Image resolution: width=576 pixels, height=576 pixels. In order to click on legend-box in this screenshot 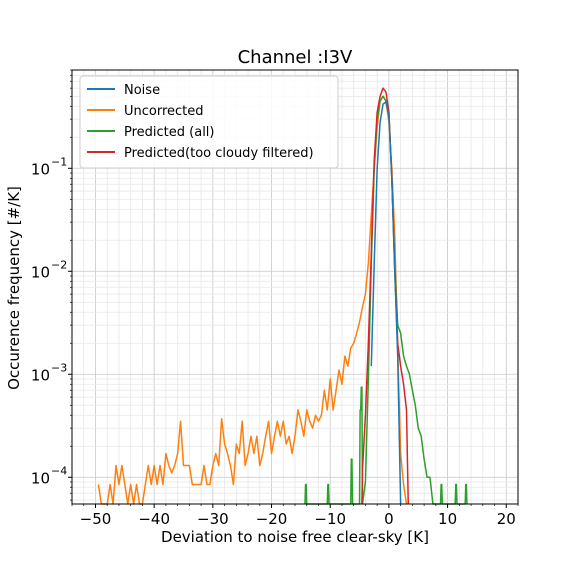, I will do `click(209, 122)`.